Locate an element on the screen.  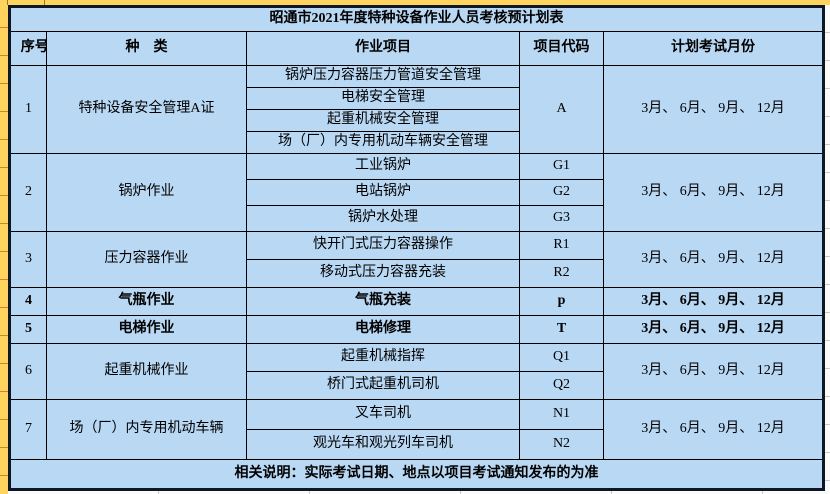
project-cell: 桥门式起重机司机 is located at coordinates (383, 385).